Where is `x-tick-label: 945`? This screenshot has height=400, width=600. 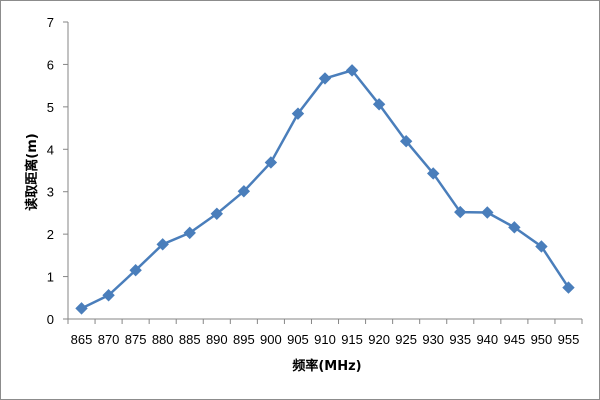
x-tick-label: 945 is located at coordinates (515, 339).